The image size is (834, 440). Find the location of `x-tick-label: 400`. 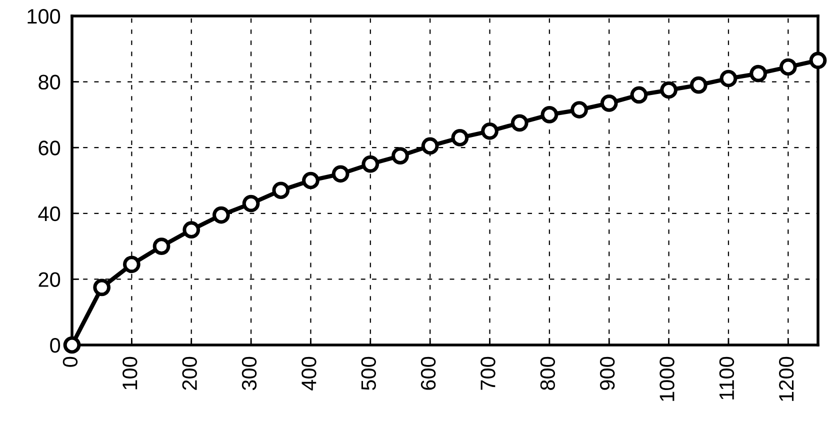

x-tick-label: 400 is located at coordinates (309, 373).